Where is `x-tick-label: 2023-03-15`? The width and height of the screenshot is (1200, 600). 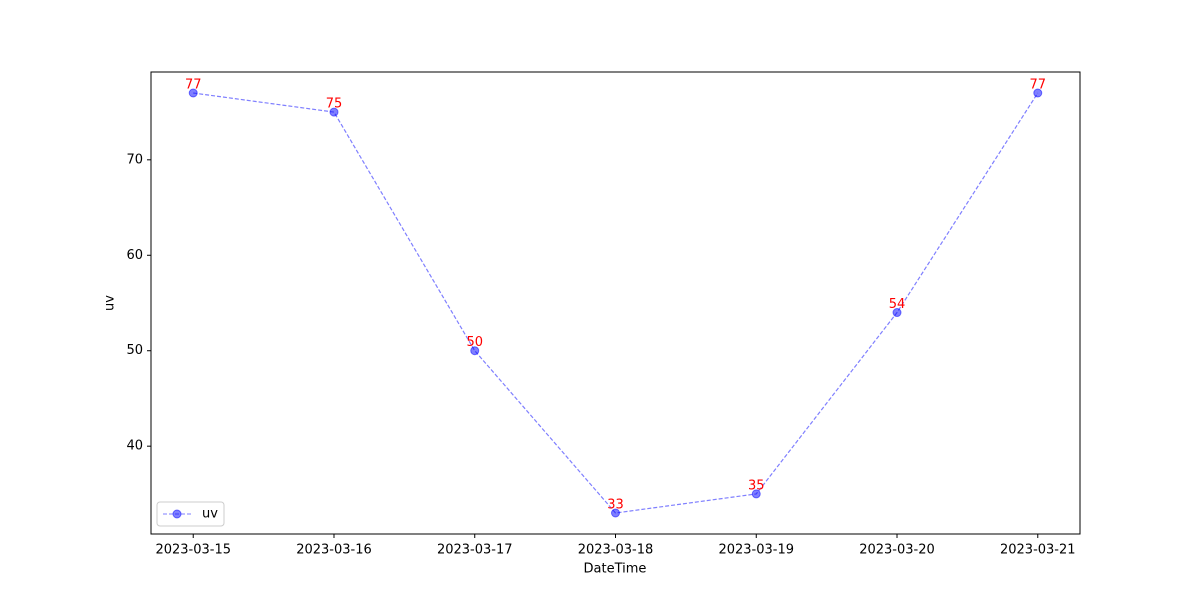
x-tick-label: 2023-03-15 is located at coordinates (193, 550).